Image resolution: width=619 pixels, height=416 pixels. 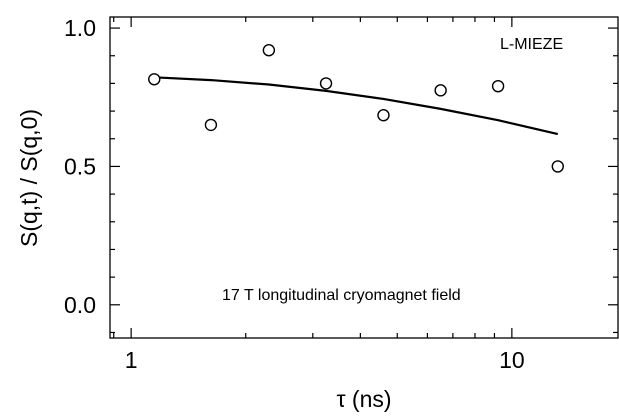 I want to click on y-tick-label: 1.0, so click(x=80, y=28).